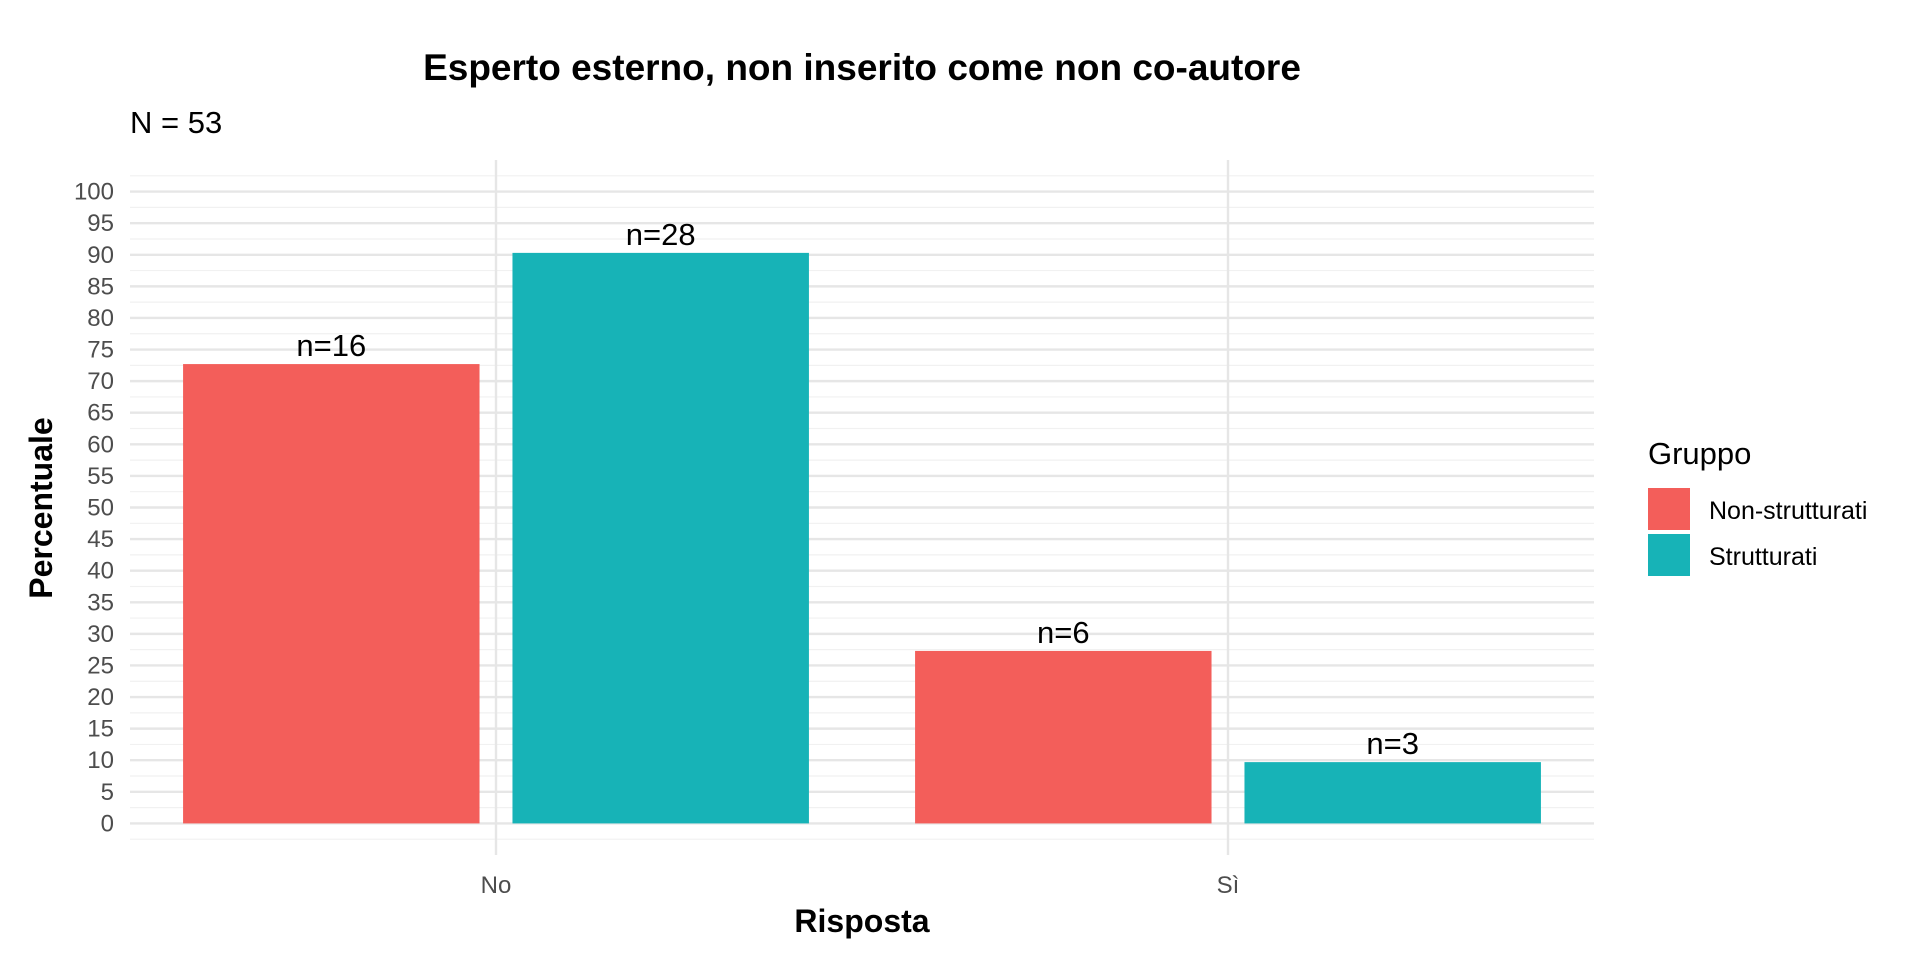 The height and width of the screenshot is (960, 1920). I want to click on y-tick-label: 80, so click(100, 318).